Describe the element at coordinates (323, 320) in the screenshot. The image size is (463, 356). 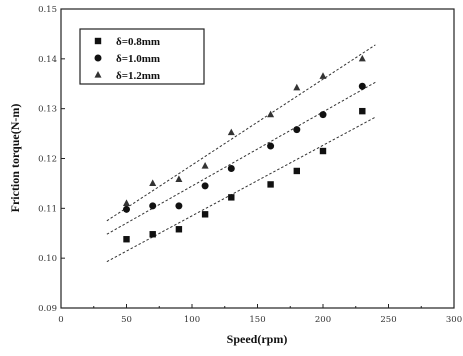
I see `x-tick-label: 200` at that location.